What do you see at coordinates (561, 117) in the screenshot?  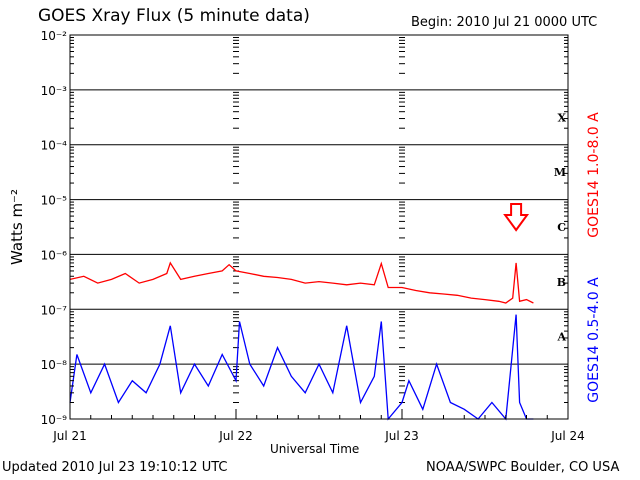 I see `flare-class-label: X` at bounding box center [561, 117].